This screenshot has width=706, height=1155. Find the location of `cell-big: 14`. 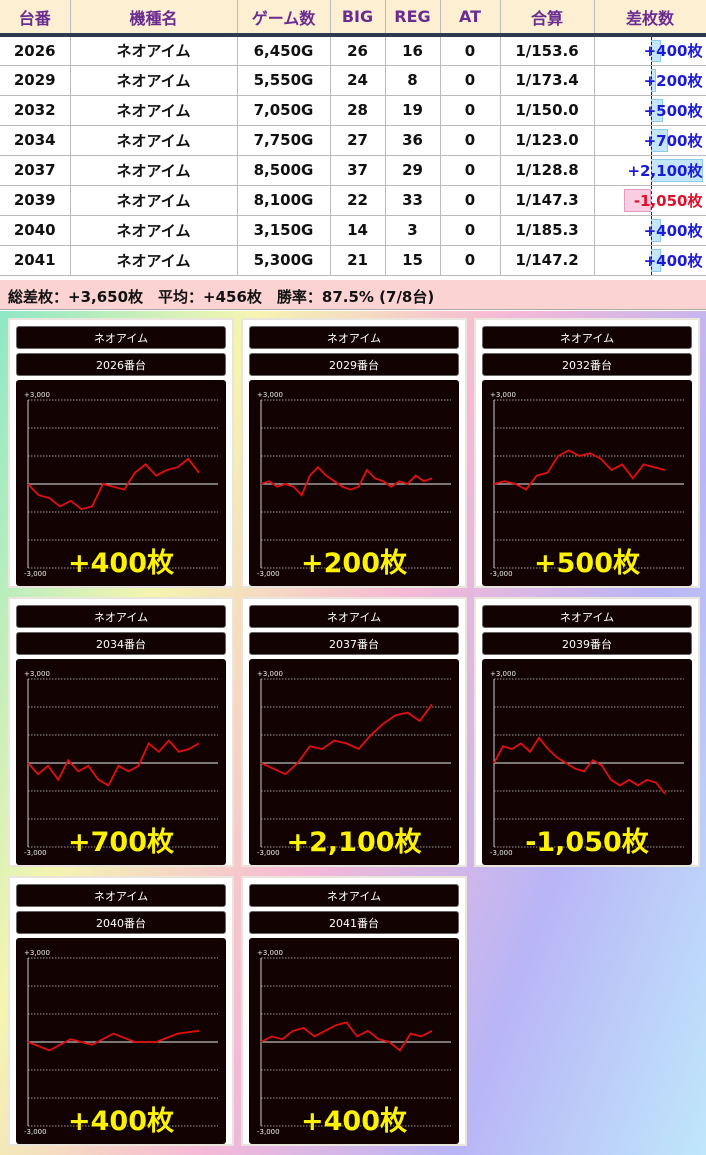

cell-big: 14 is located at coordinates (358, 230).